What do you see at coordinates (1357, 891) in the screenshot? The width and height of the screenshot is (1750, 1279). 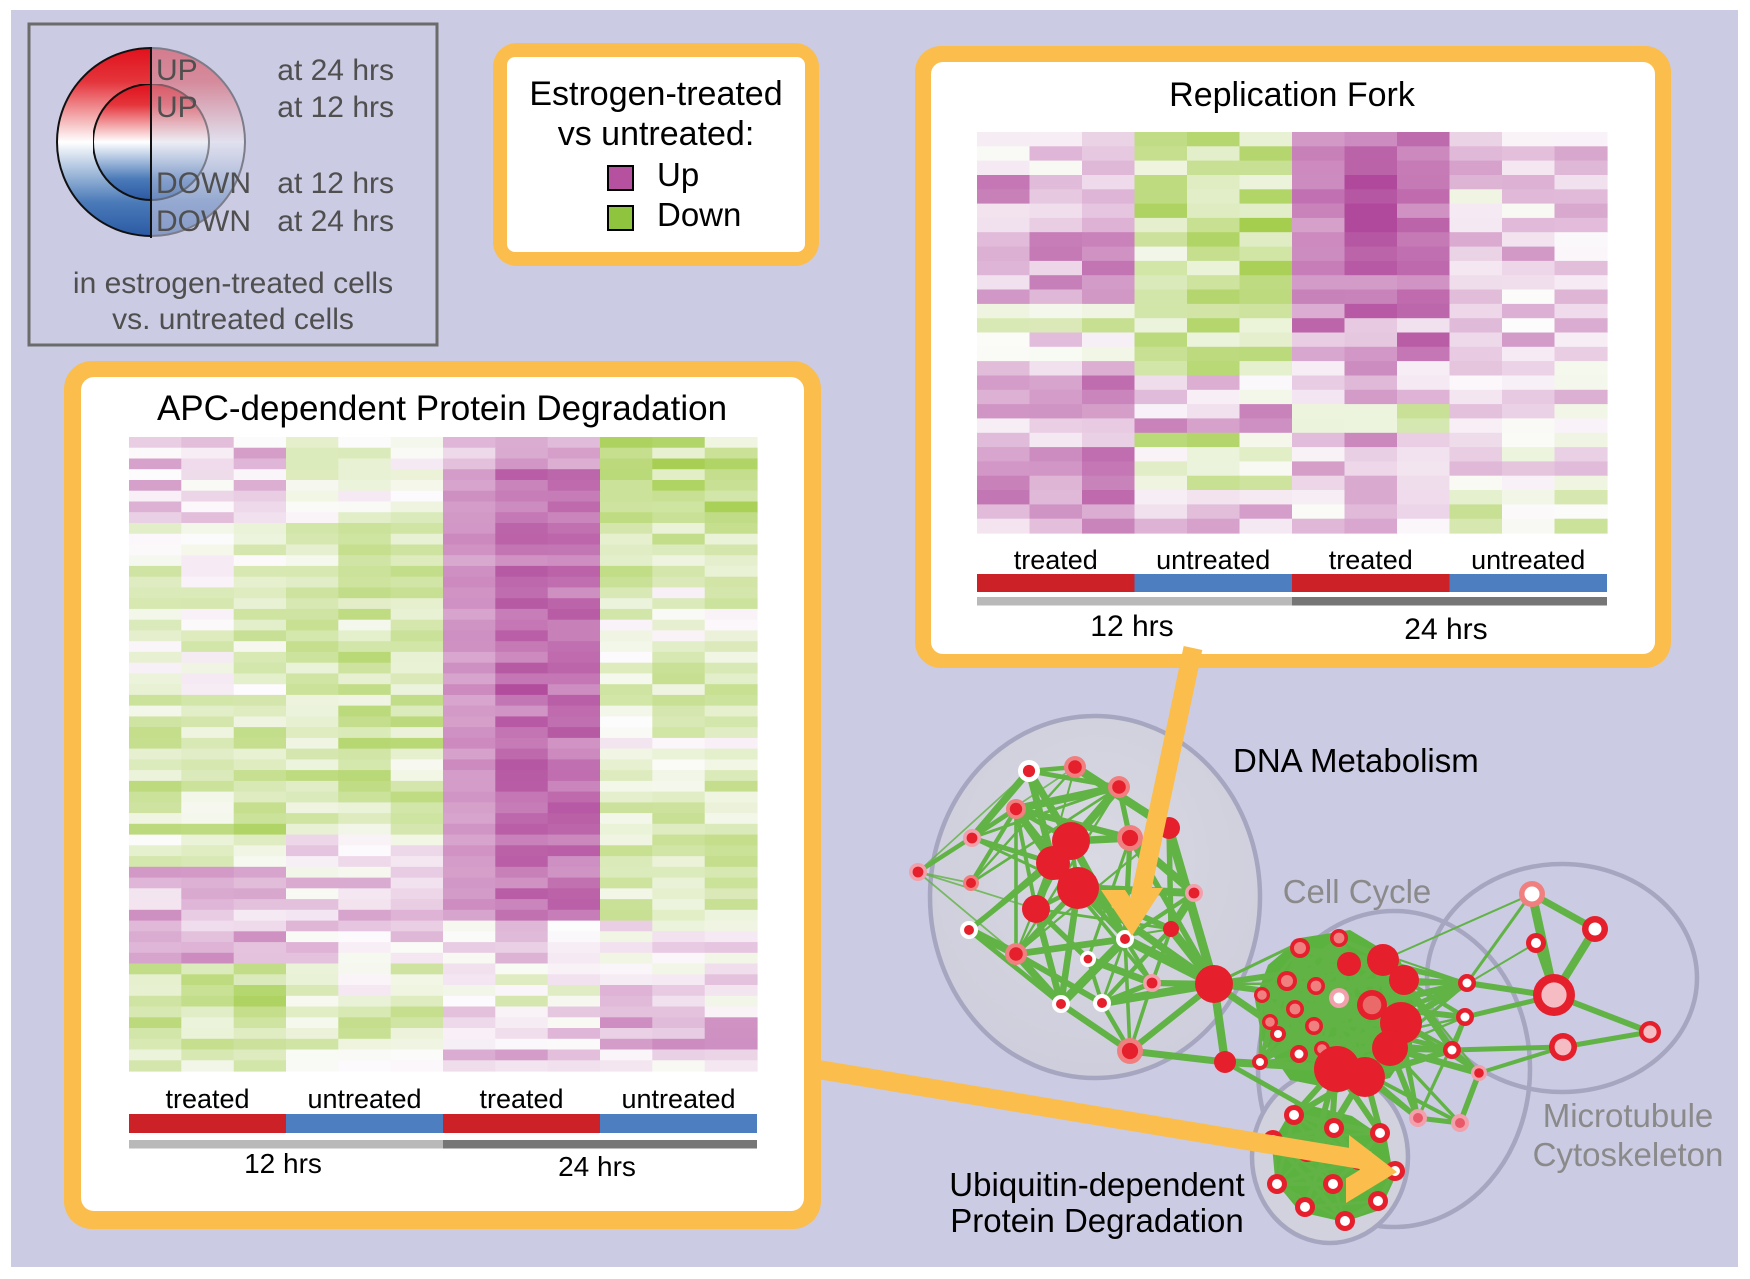 I see `svg-text: Cell Cycle` at bounding box center [1357, 891].